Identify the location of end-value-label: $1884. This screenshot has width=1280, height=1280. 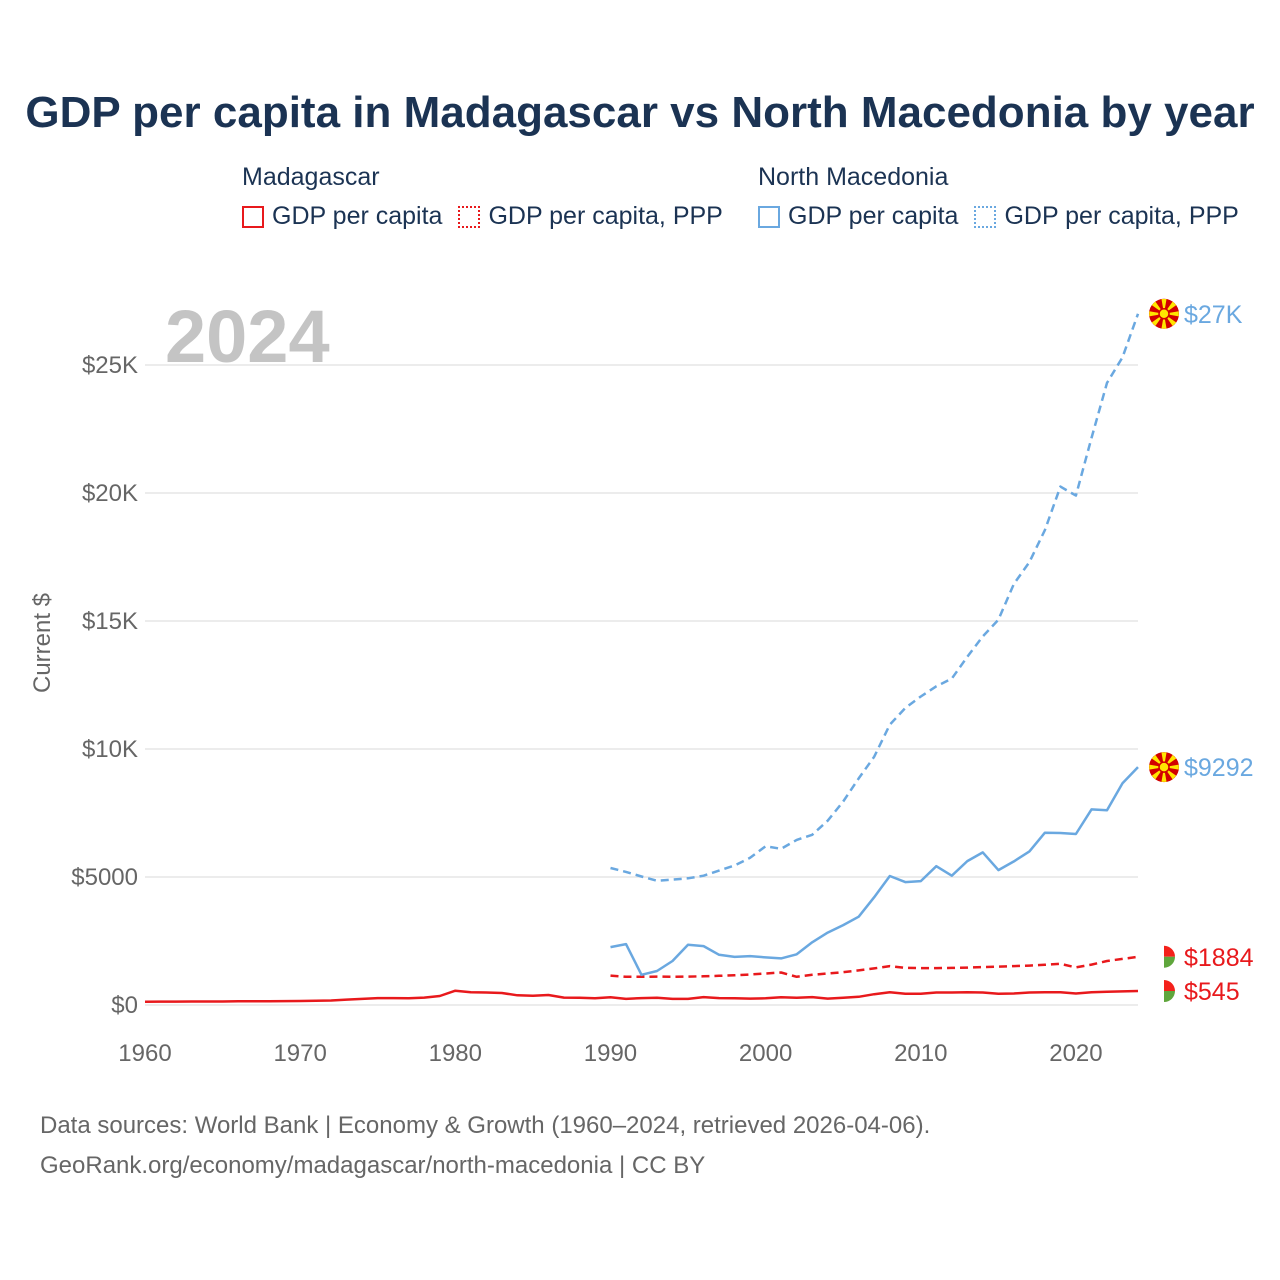
(1219, 958).